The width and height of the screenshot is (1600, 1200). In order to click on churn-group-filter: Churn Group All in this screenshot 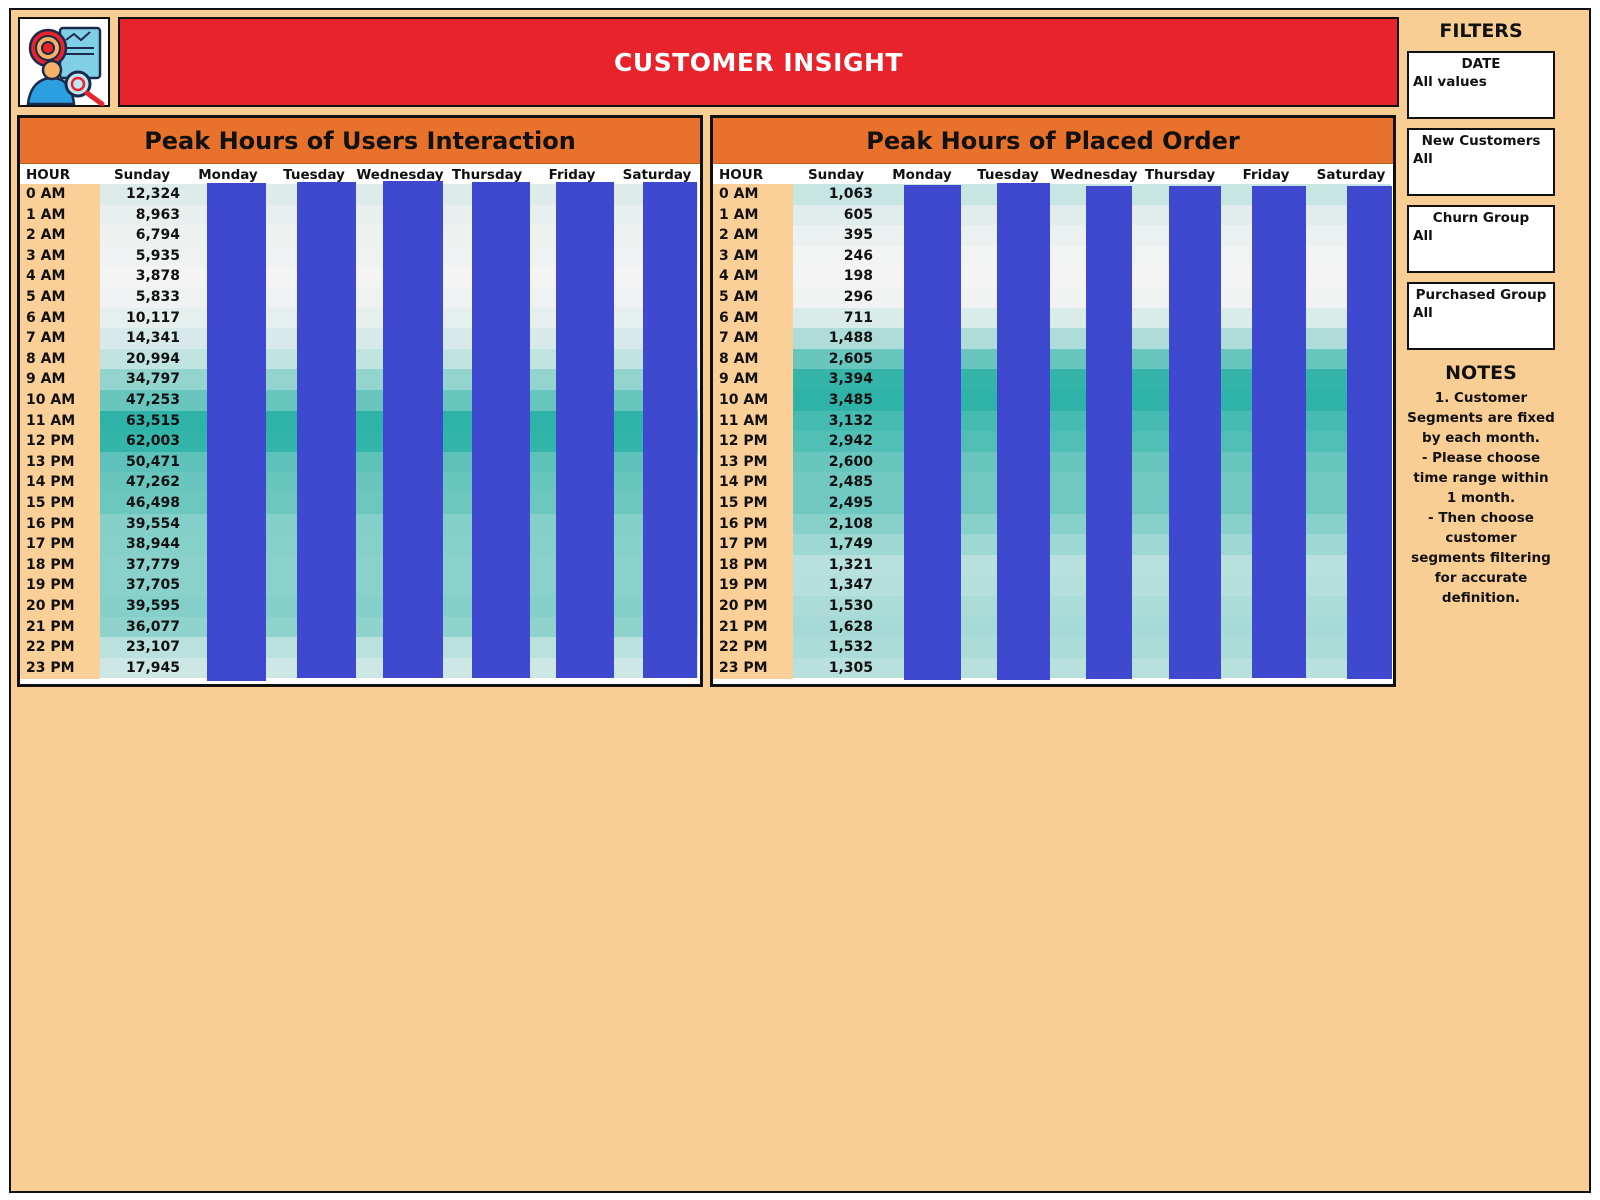, I will do `click(1481, 239)`.